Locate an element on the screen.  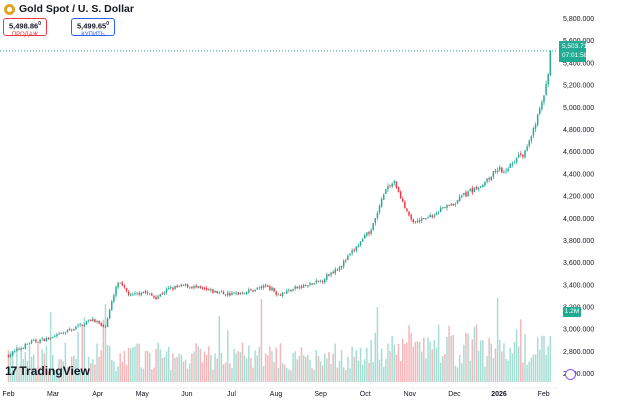
symbol-header: Gold Spot / U. S. Dollar is located at coordinates (69, 9).